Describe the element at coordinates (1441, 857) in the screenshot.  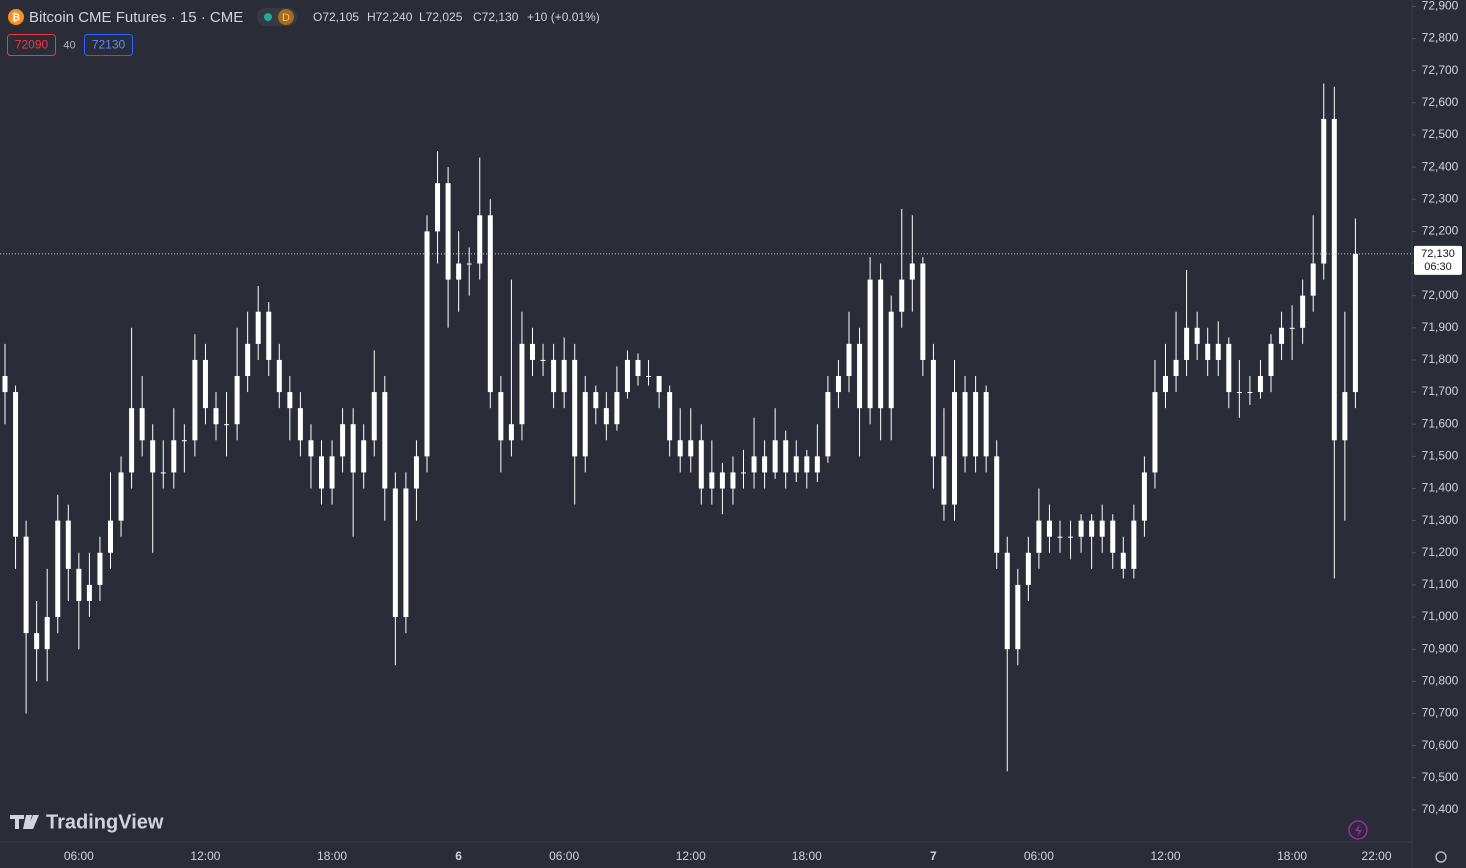
I see `settings-icon` at that location.